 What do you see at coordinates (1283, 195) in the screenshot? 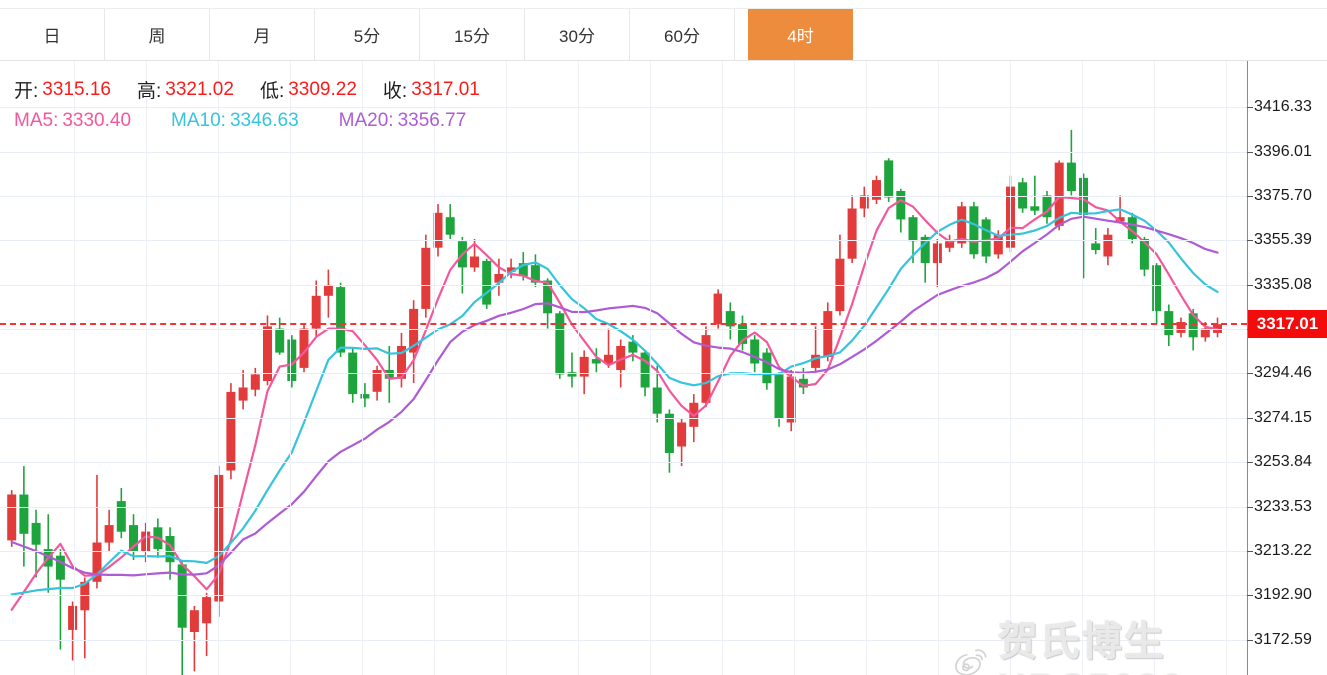
I see `y-axis-label: 3375.70` at bounding box center [1283, 195].